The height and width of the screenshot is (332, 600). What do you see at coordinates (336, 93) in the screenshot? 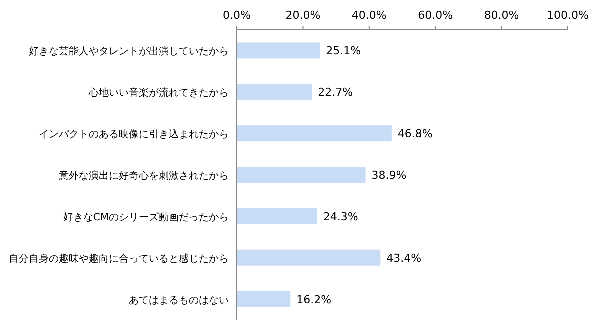
I see `data-label: 22.7%` at bounding box center [336, 93].